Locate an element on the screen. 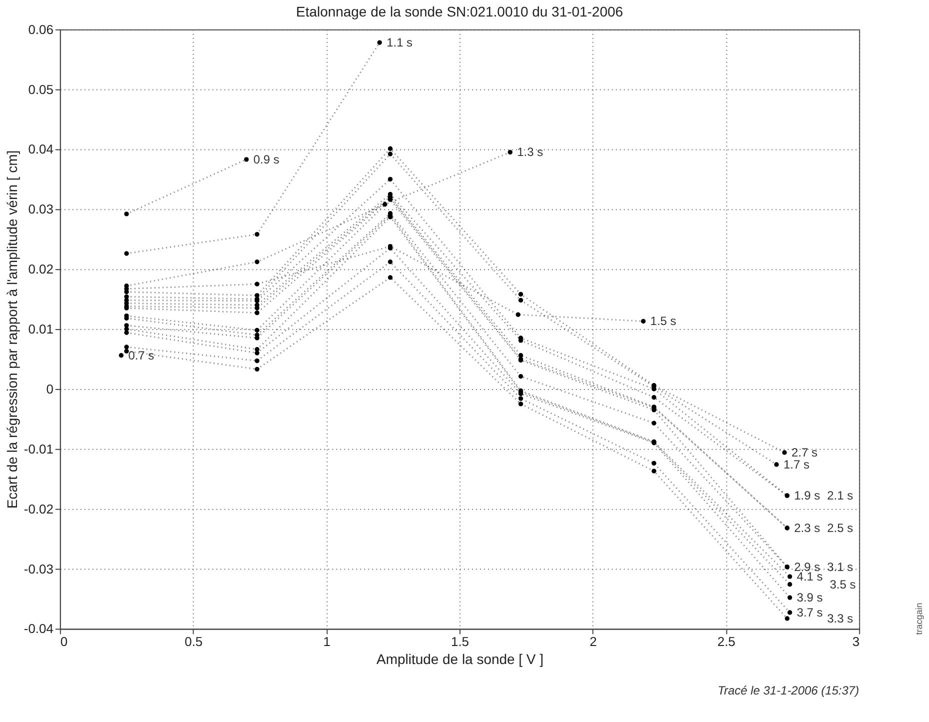 The image size is (929, 722). series-label: 3.7 s is located at coordinates (809, 613).